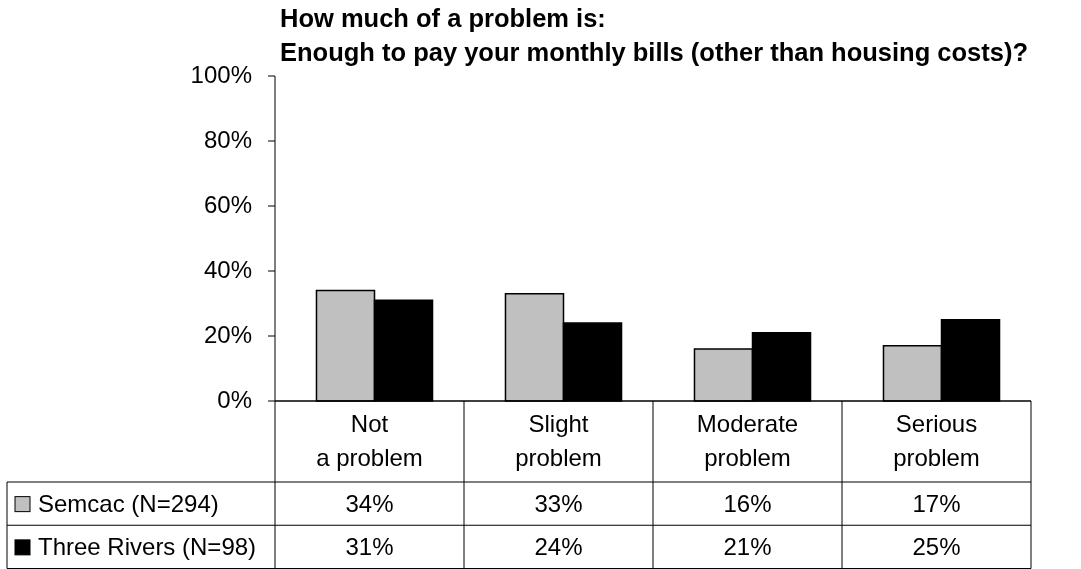 The image size is (1081, 569). I want to click on data-label: 16%, so click(747, 504).